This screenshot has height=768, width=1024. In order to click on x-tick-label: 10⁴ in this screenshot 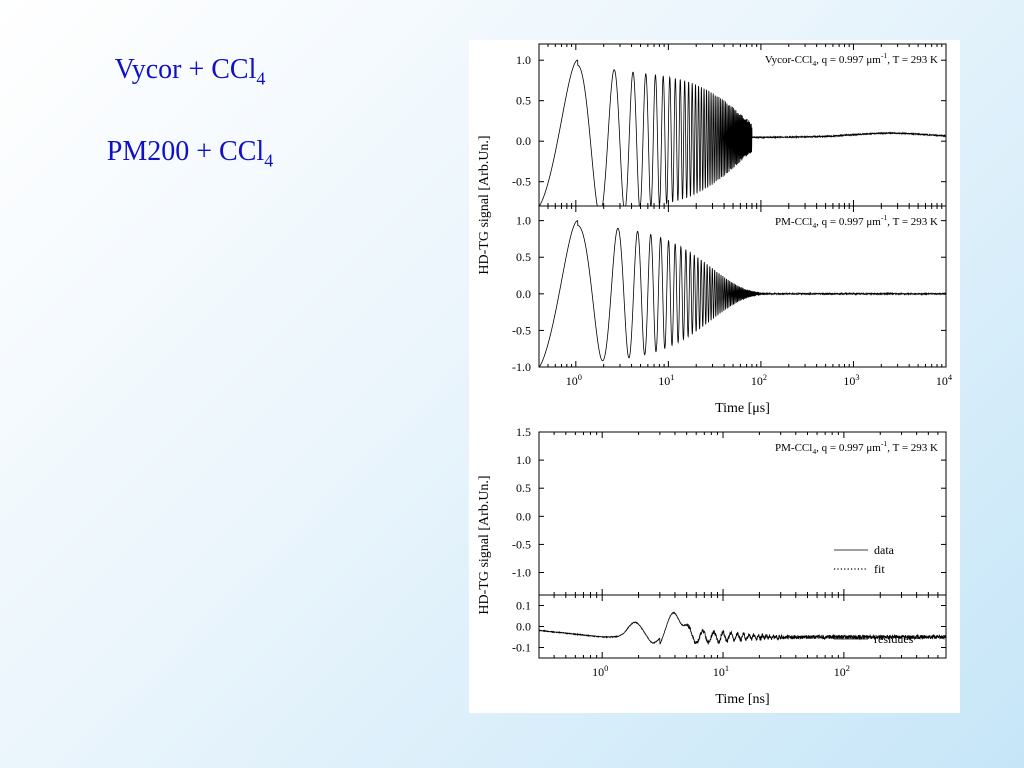, I will do `click(944, 380)`.